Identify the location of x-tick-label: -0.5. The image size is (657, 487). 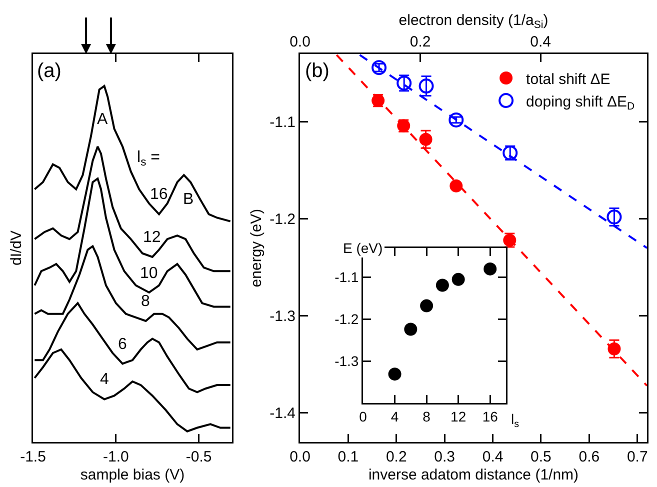
(199, 457).